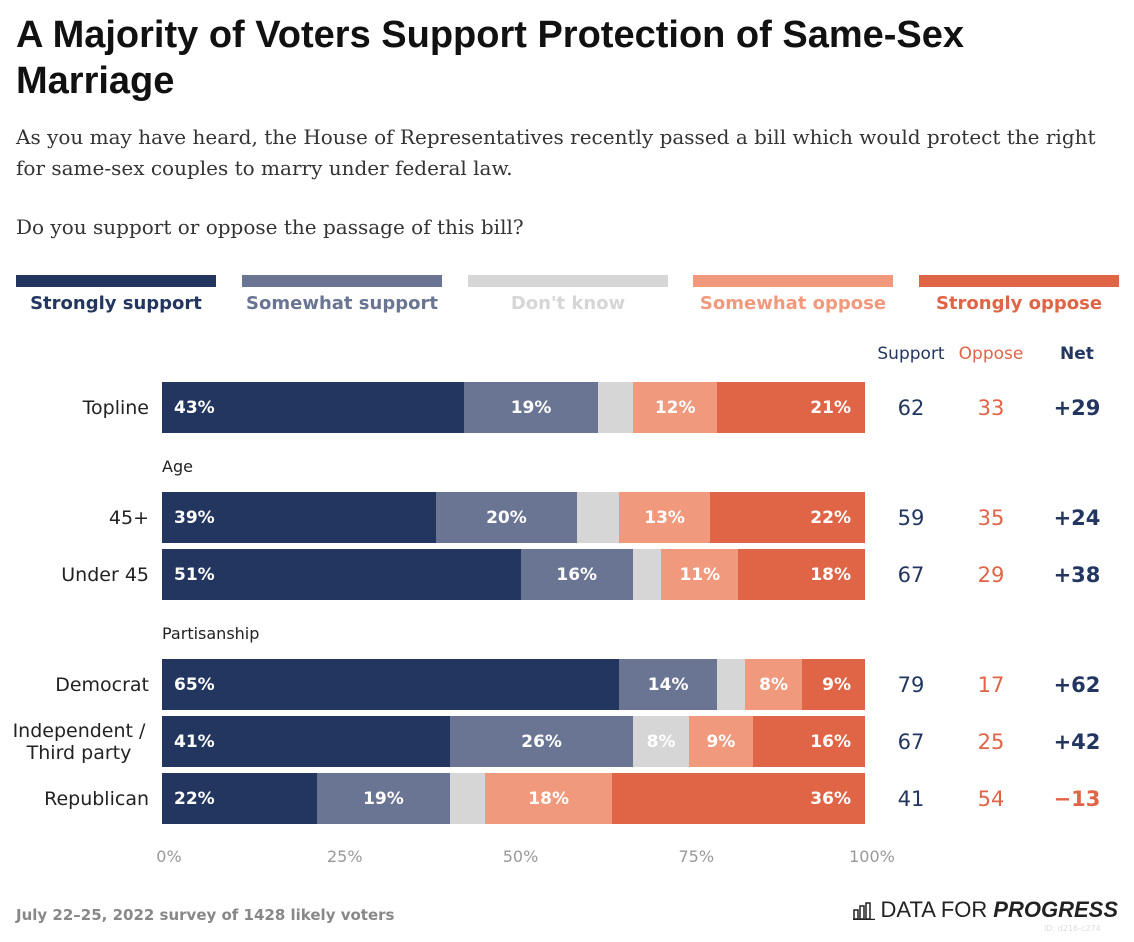 The height and width of the screenshot is (942, 1134). I want to click on x-tick-label: 25%, so click(344, 856).